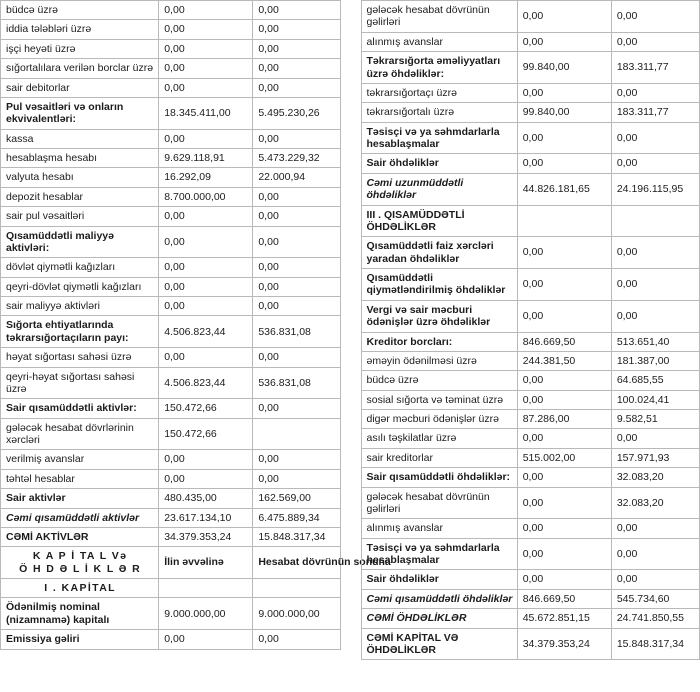 This screenshot has width=700, height=692. What do you see at coordinates (530, 112) in the screenshot?
I see `table-row: təkrarsığortalı üzrə 99.840,00 183.311,77` at bounding box center [530, 112].